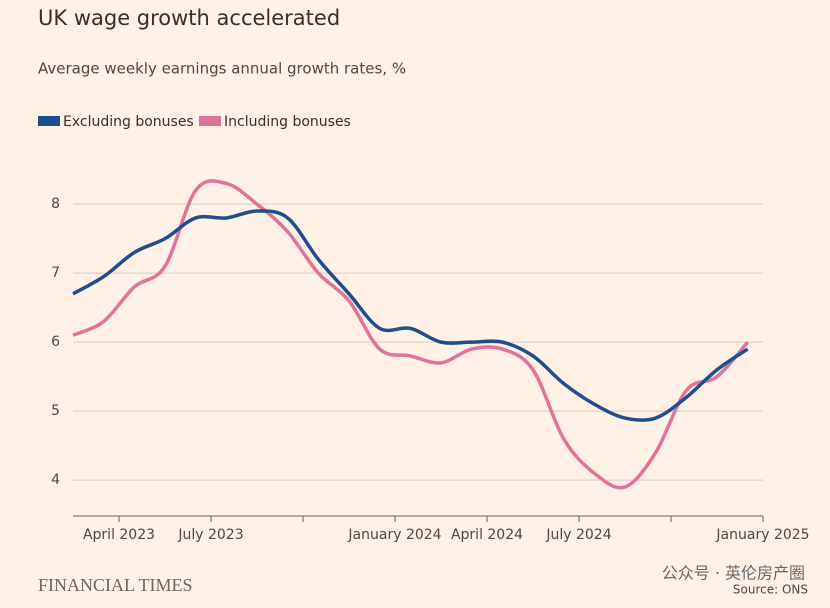 The width and height of the screenshot is (830, 608). I want to click on chart-title: UK wage growth accelerated, so click(189, 18).